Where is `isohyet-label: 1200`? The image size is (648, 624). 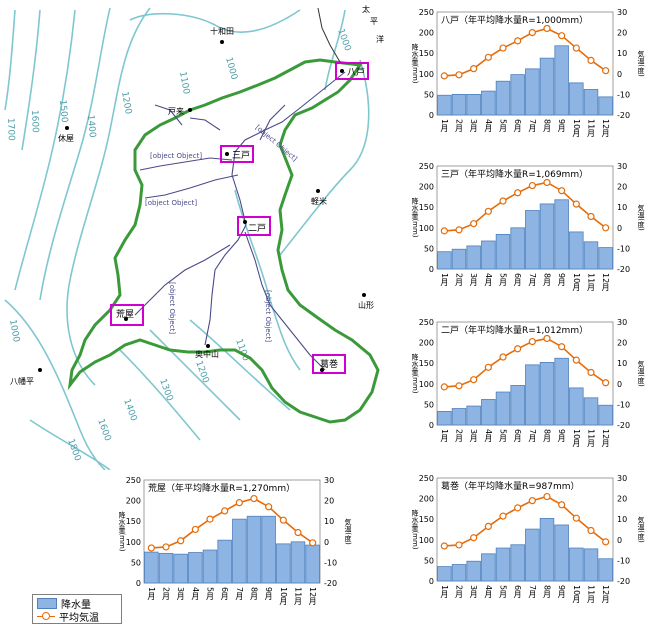
isohyet-label: 1200 is located at coordinates (201, 372).